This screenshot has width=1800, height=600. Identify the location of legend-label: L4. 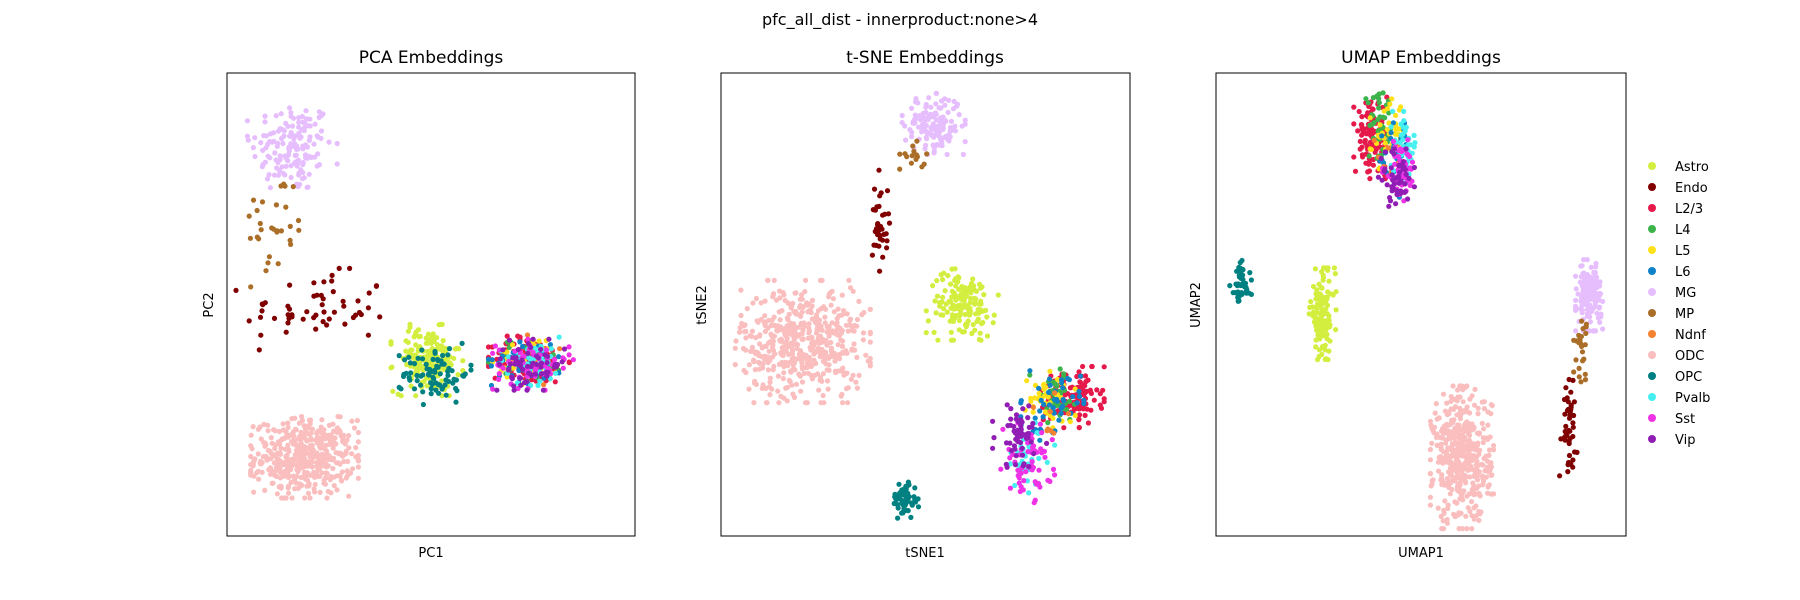
(1683, 230).